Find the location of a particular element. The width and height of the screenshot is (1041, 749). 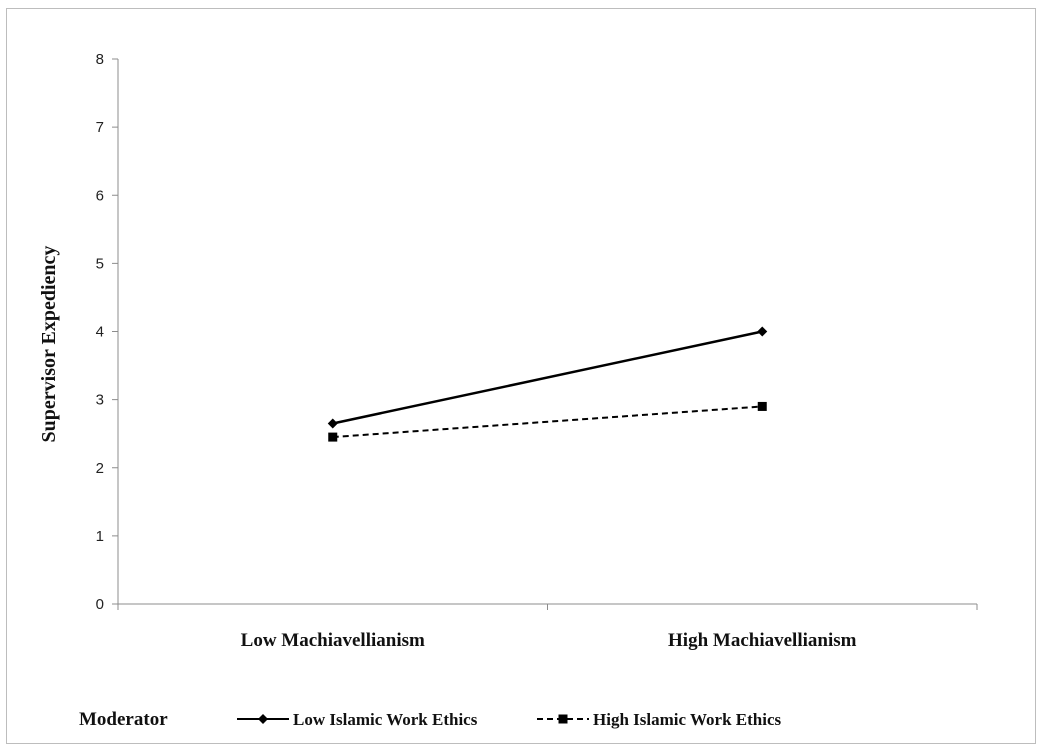

y-tick-label: 0 is located at coordinates (100, 604).